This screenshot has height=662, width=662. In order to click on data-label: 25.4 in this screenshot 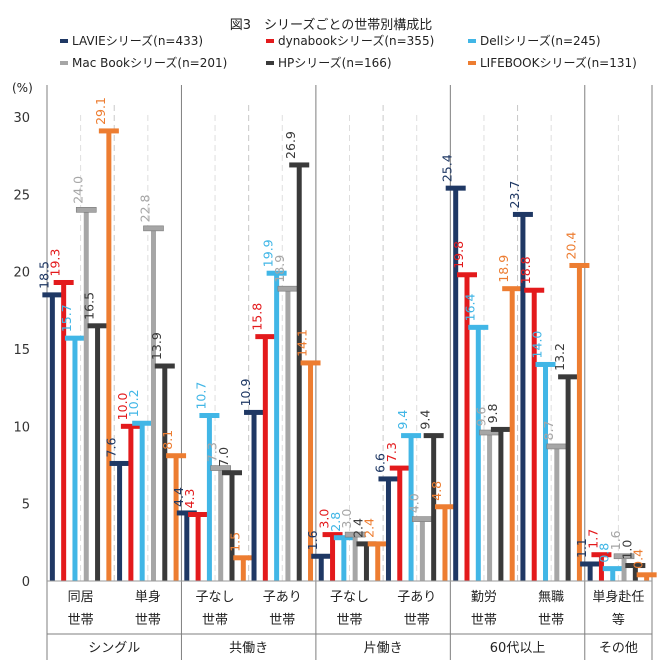, I will do `click(447, 168)`.